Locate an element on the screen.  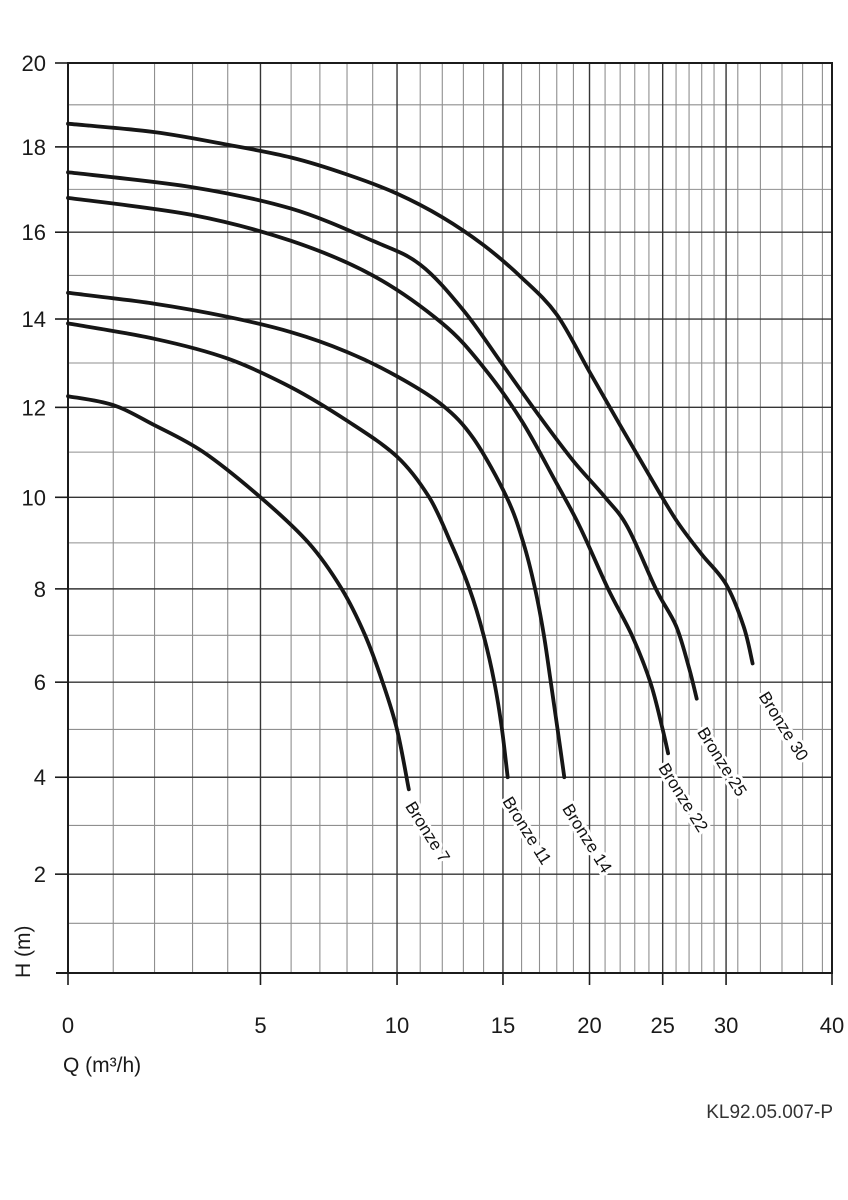
y-tick-label: 10 is located at coordinates (34, 497).